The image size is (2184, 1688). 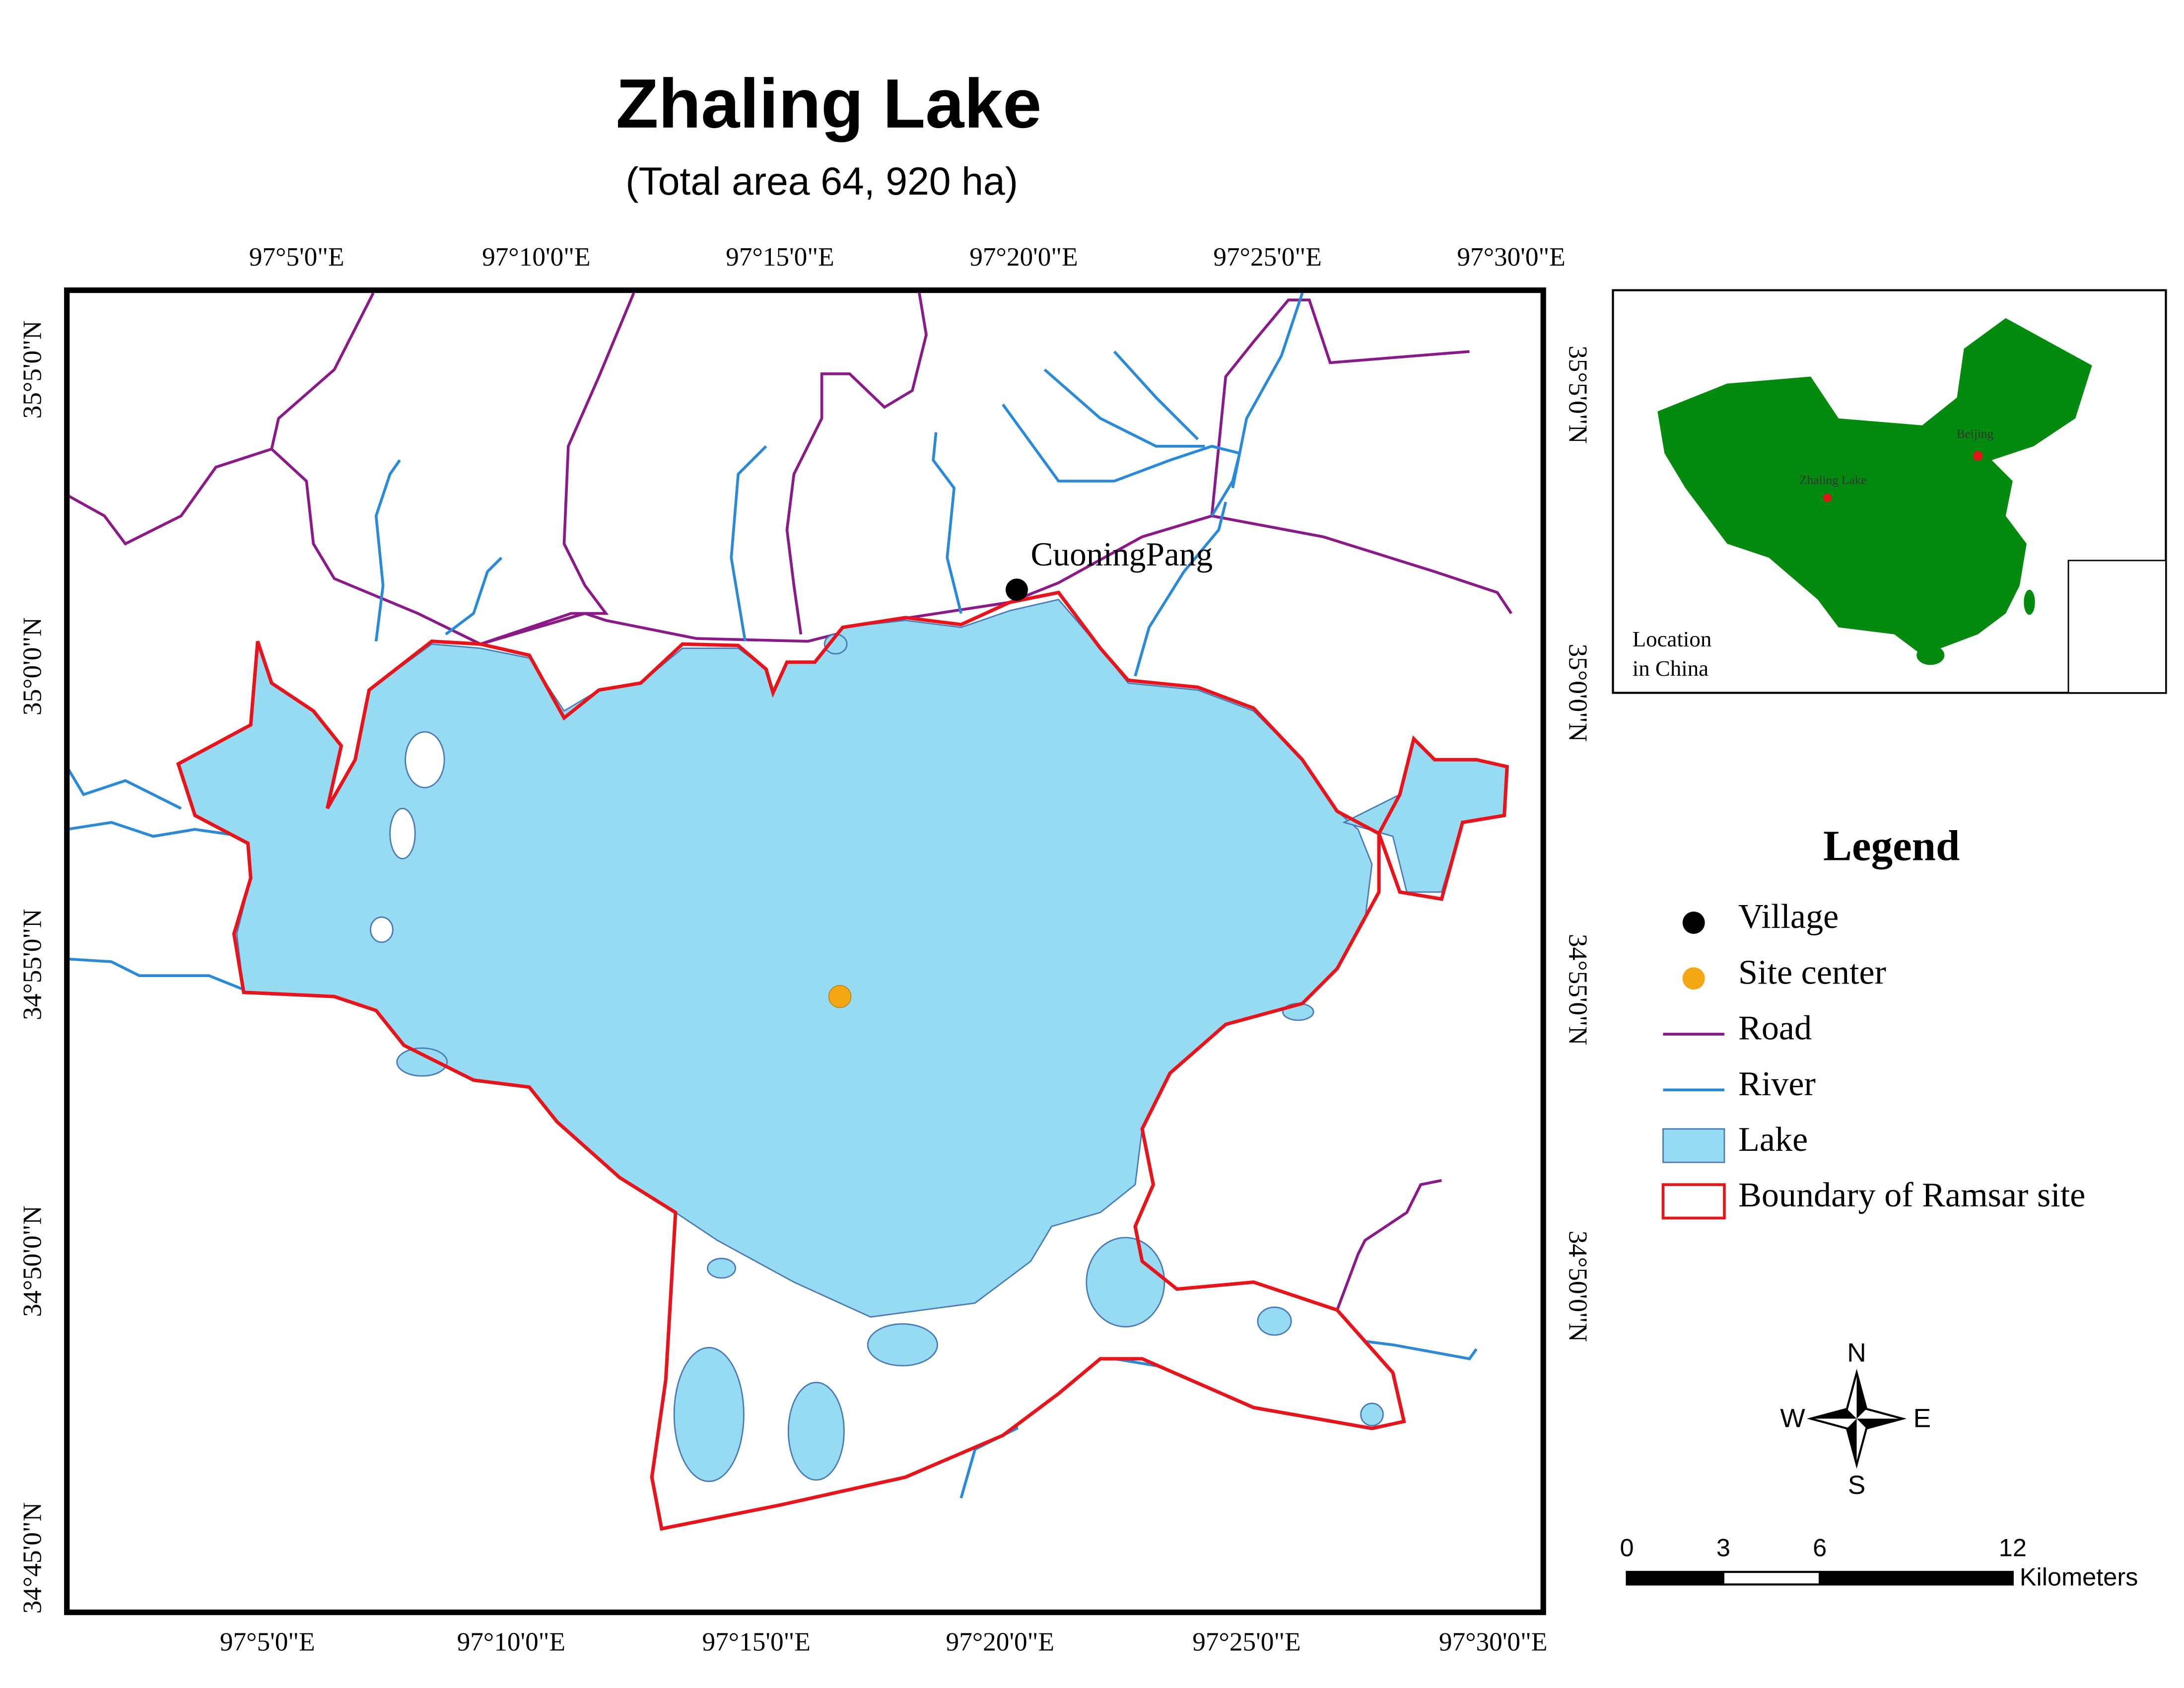 I want to click on inset-lake-label: Zhaling Lake, so click(x=1832, y=480).